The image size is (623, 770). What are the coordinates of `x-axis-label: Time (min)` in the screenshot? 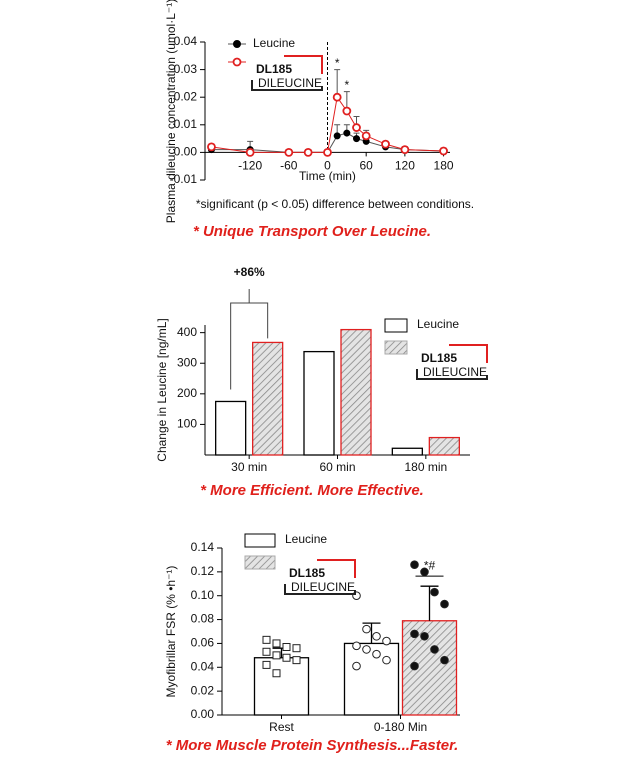 It's located at (327, 176).